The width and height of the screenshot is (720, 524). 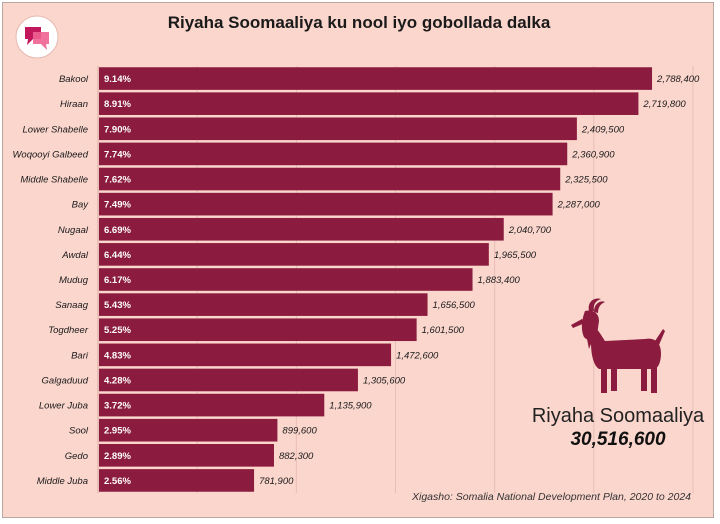 I want to click on value-label: 1,656,500, so click(x=454, y=305).